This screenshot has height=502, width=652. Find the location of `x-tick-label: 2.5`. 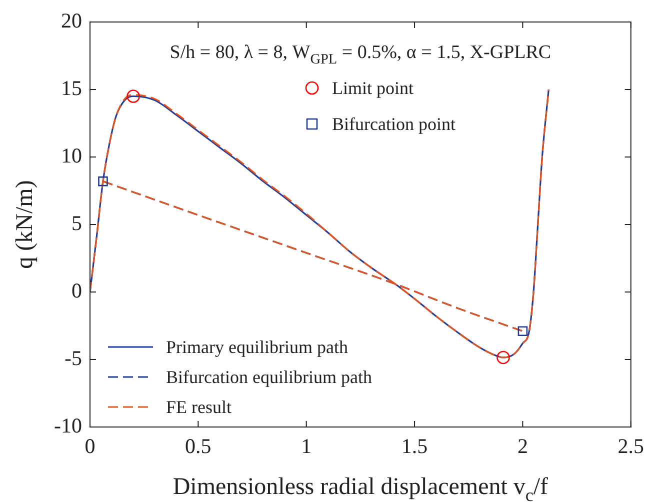

x-tick-label: 2.5 is located at coordinates (631, 446).